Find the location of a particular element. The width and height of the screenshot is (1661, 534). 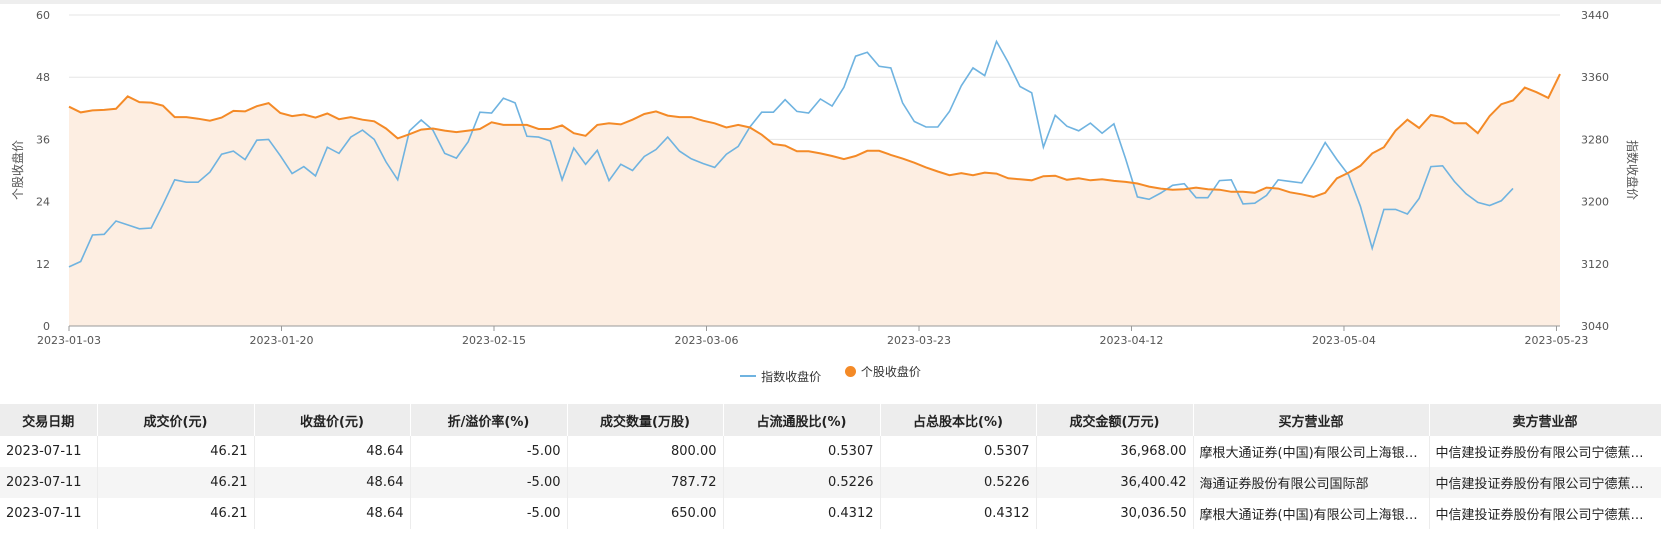

x-tick-label: 2023-02-15 is located at coordinates (494, 340).